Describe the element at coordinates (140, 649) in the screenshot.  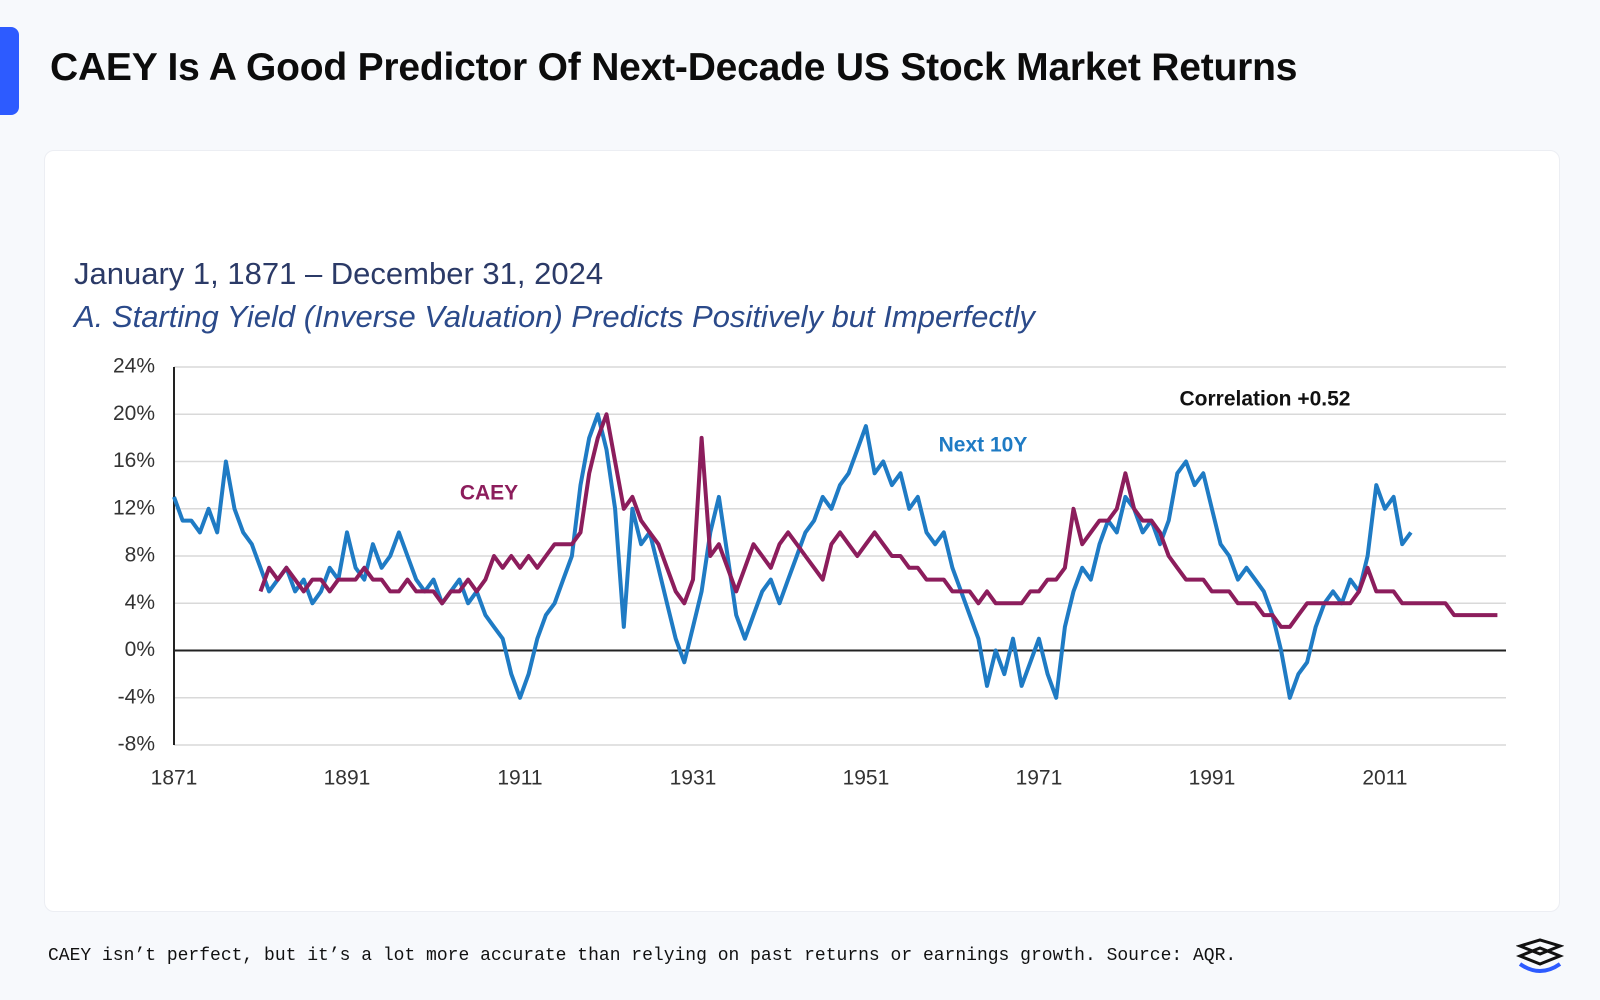
I see `y-tick-label: 0%` at that location.